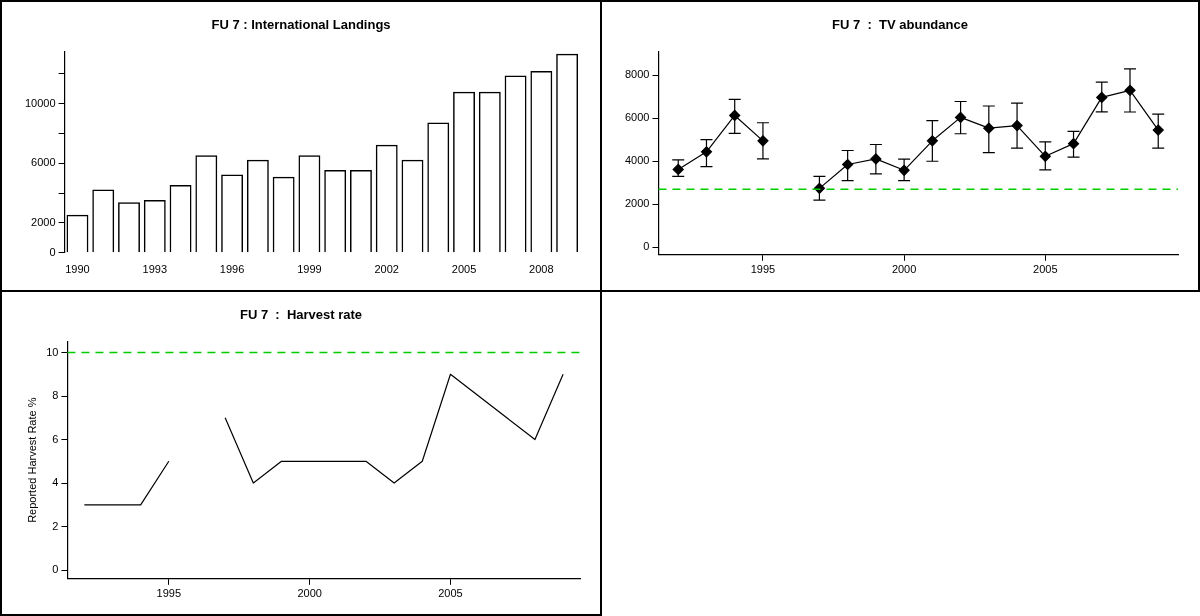  Describe the element at coordinates (40, 102) in the screenshot. I see `y-tick-label: 10000` at that location.